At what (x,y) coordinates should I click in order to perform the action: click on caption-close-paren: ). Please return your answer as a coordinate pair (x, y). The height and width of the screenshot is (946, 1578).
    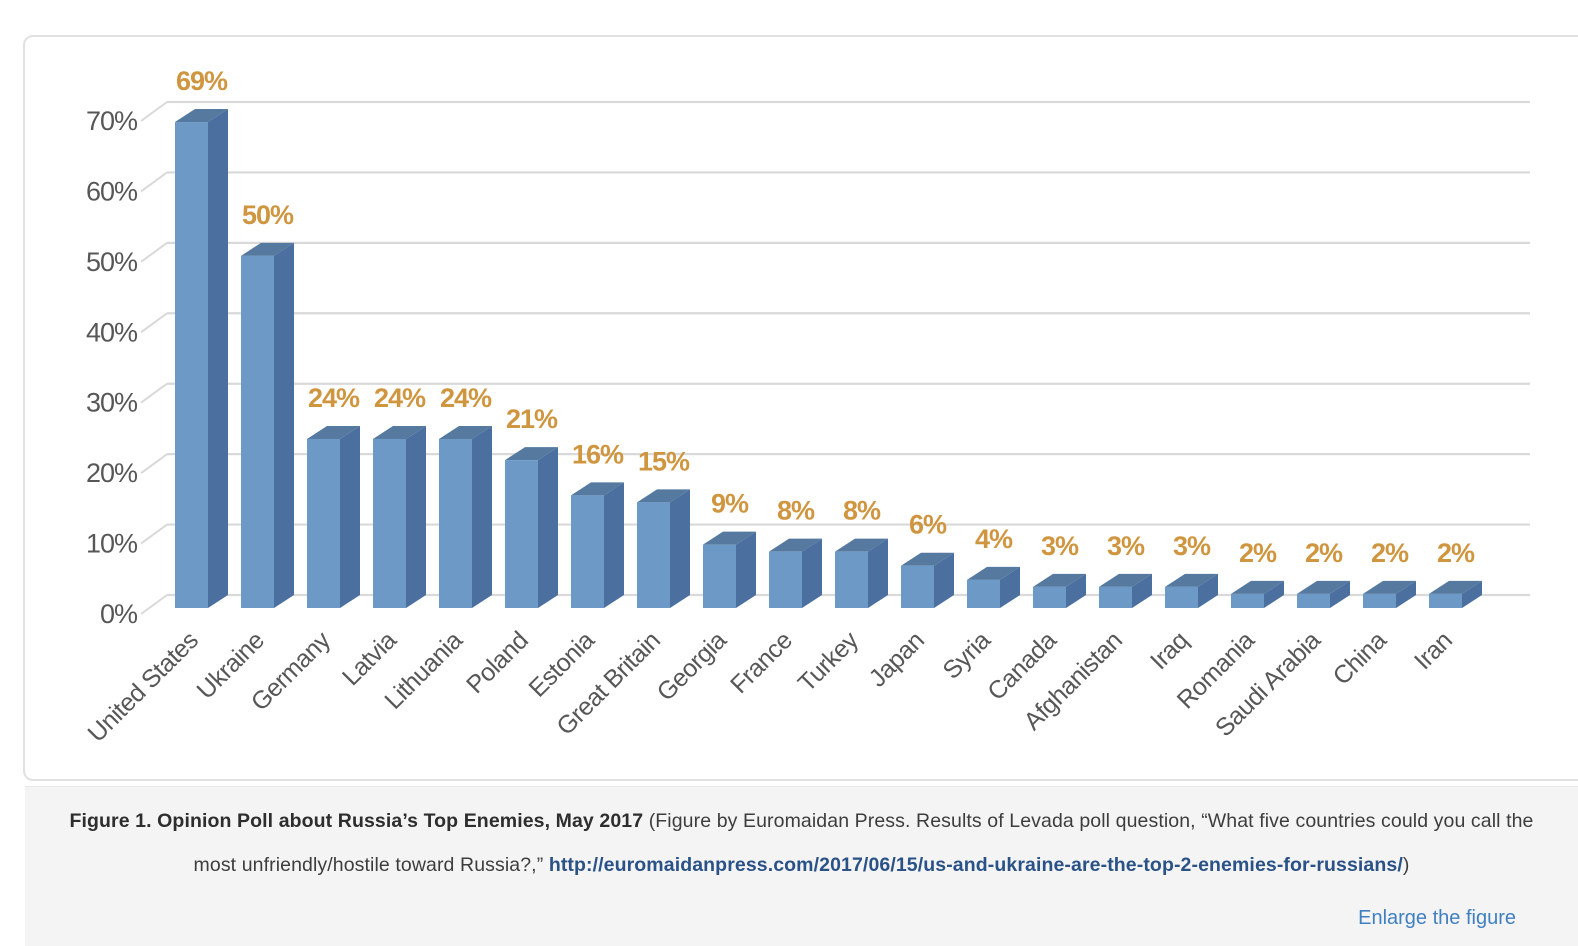
    Looking at the image, I should click on (1406, 865).